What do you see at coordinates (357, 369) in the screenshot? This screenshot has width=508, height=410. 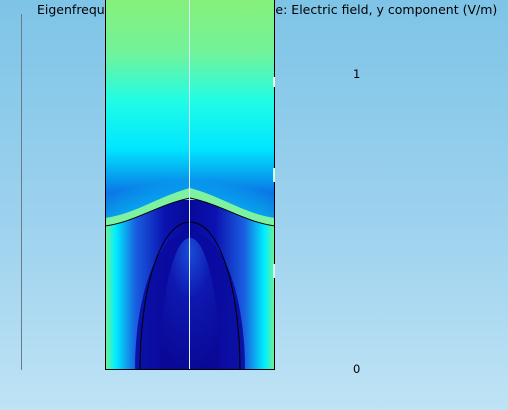 I see `scale-min-label: 0` at bounding box center [357, 369].